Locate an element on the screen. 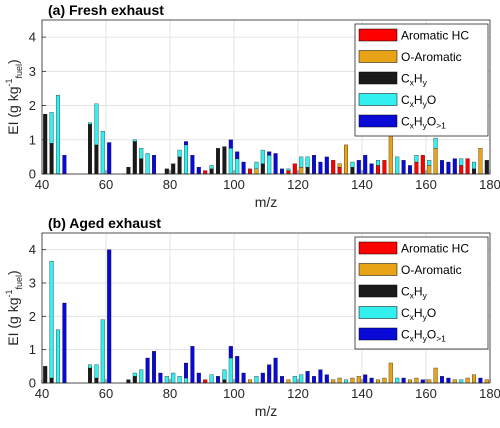  bar-cxhyo_gt1-mz75 is located at coordinates (154, 367).